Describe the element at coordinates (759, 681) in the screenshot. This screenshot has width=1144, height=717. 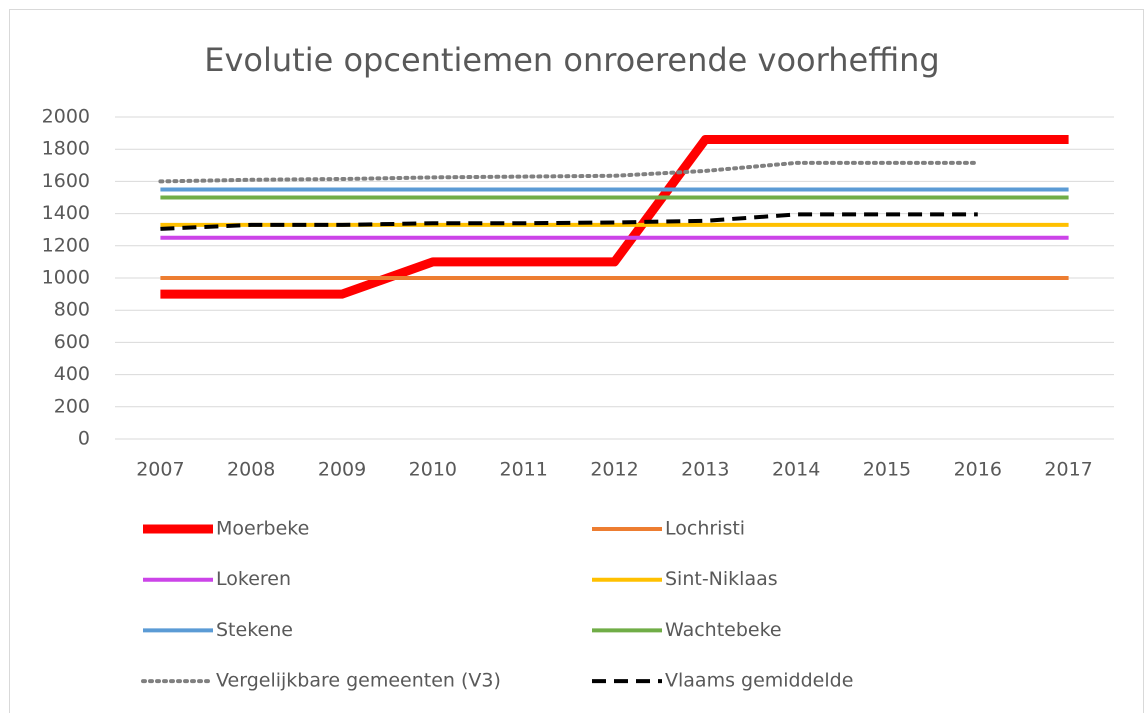
I see `legend-label: Vlaams gemiddelde` at that location.